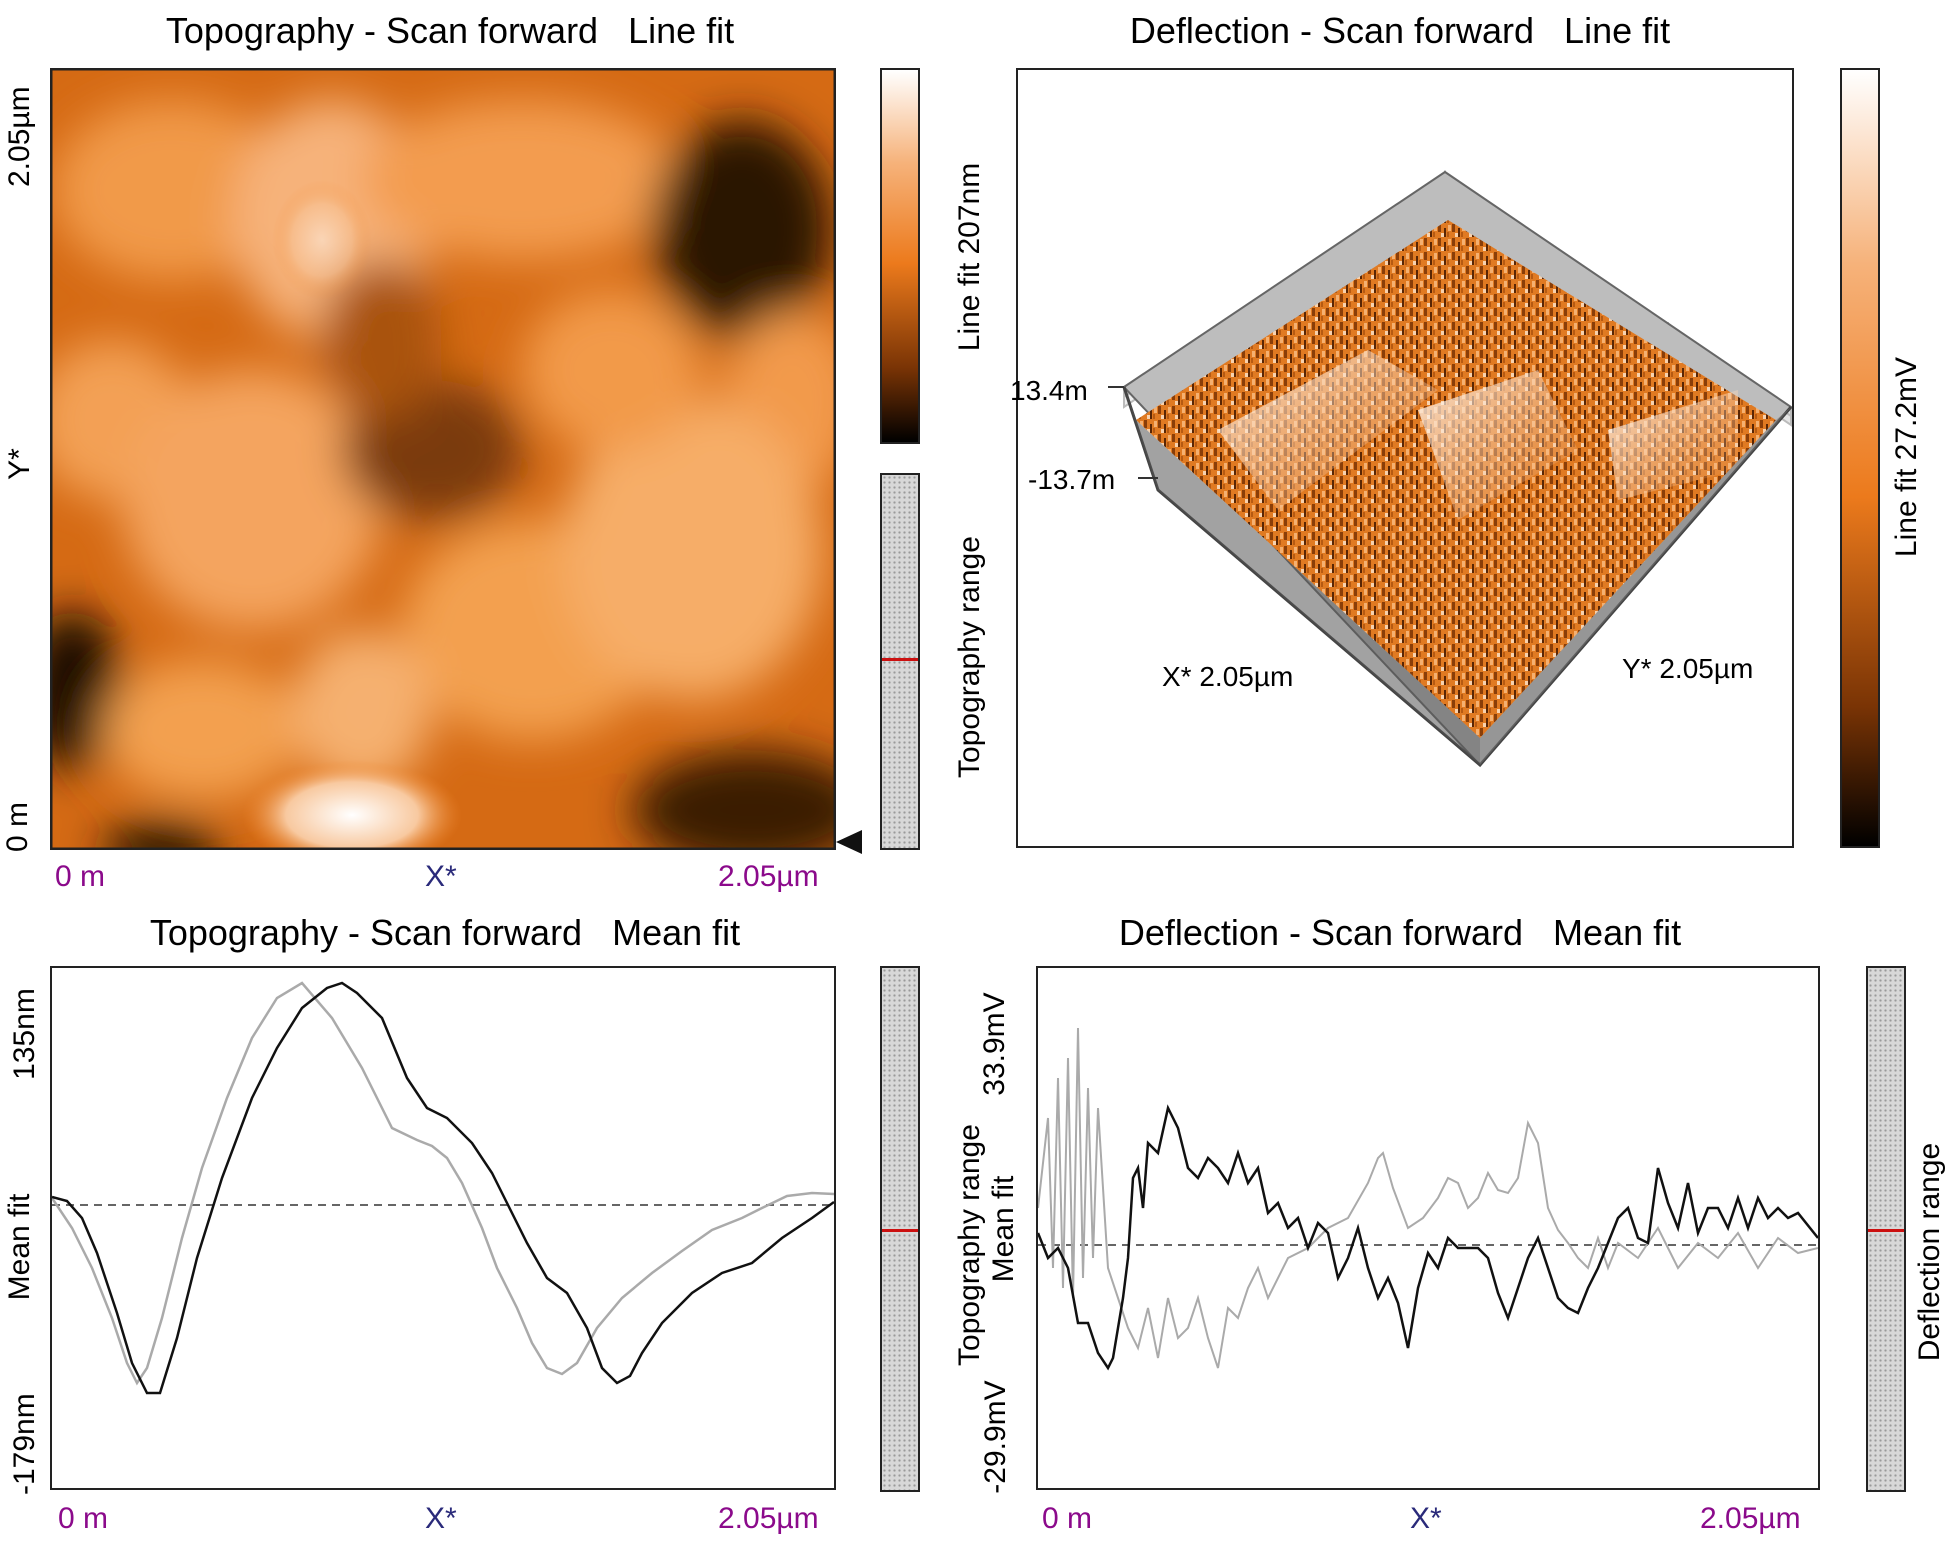 The image size is (1946, 1546). I want to click on deflection-3d-z-bottom: -13.7m, so click(1072, 479).